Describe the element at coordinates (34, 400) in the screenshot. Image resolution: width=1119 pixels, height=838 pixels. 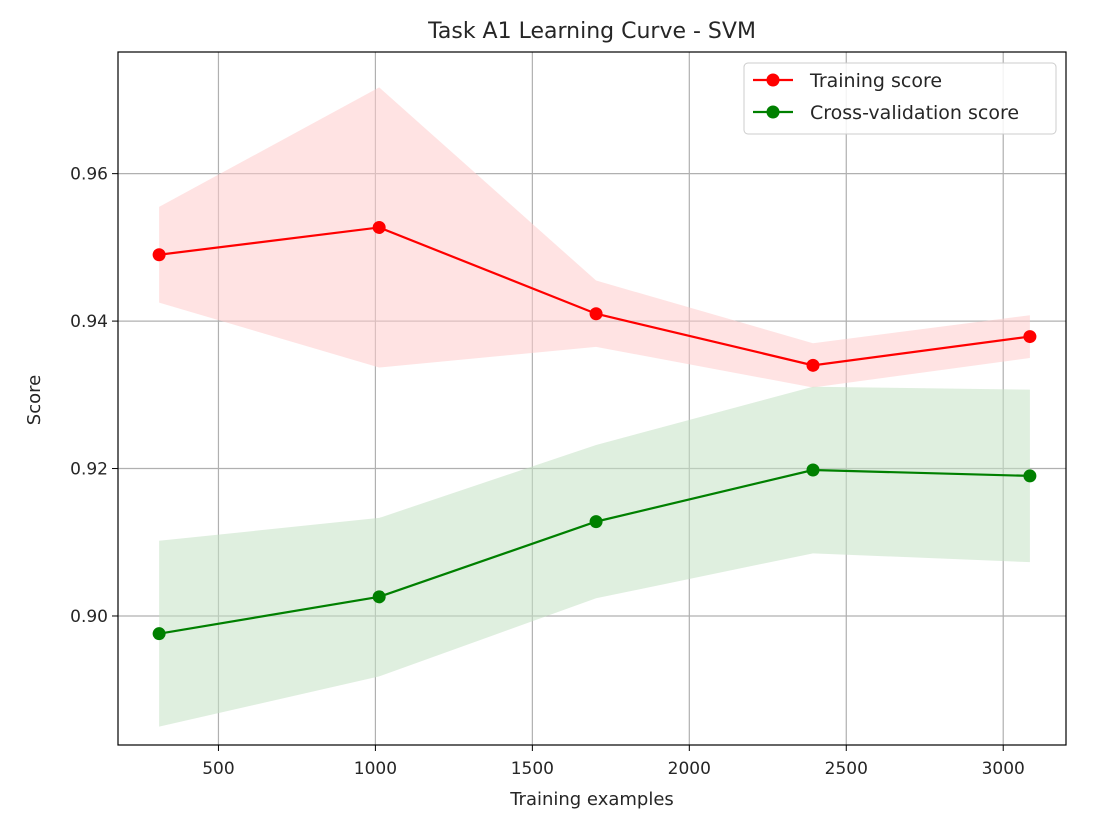
I see `y-axis-label: Score` at that location.